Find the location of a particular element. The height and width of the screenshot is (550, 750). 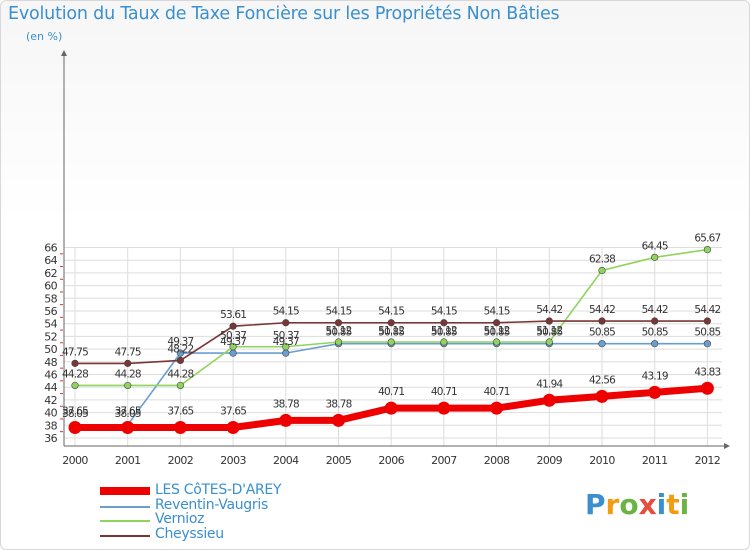

y-tick-label: 52 is located at coordinates (50, 336).